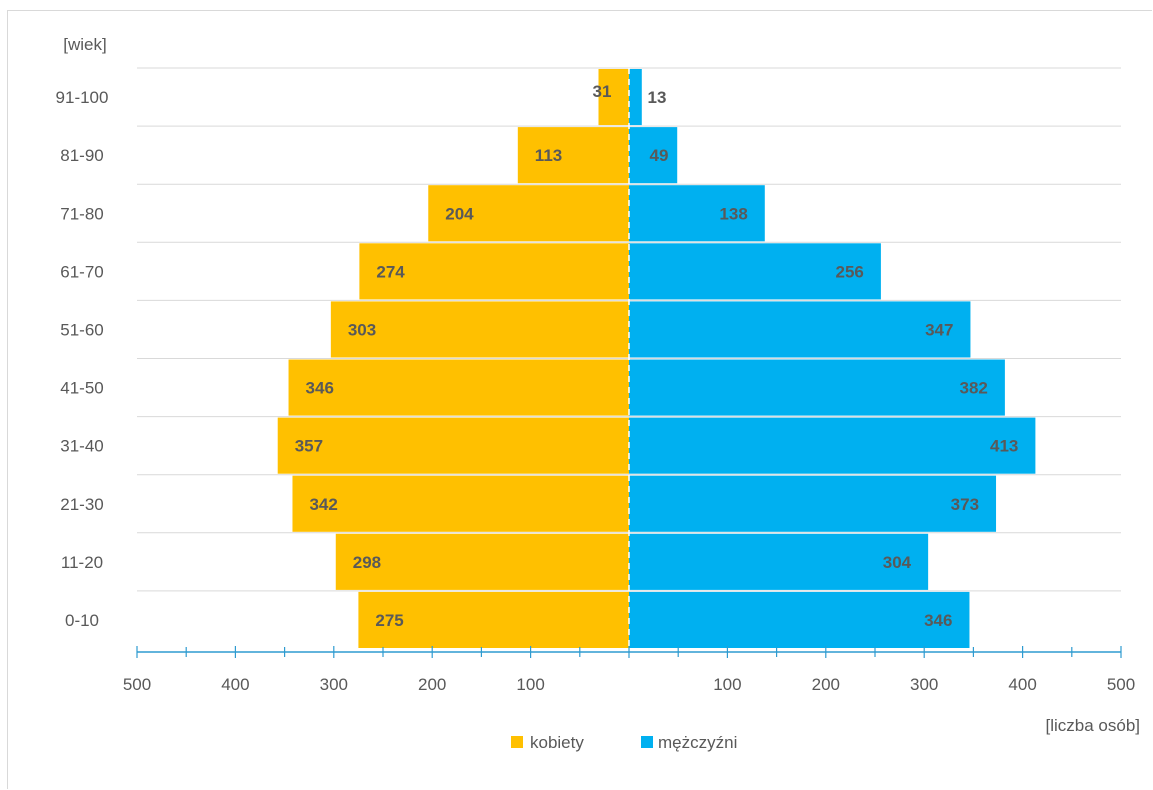  I want to click on data-label-kobiety: 275, so click(389, 620).